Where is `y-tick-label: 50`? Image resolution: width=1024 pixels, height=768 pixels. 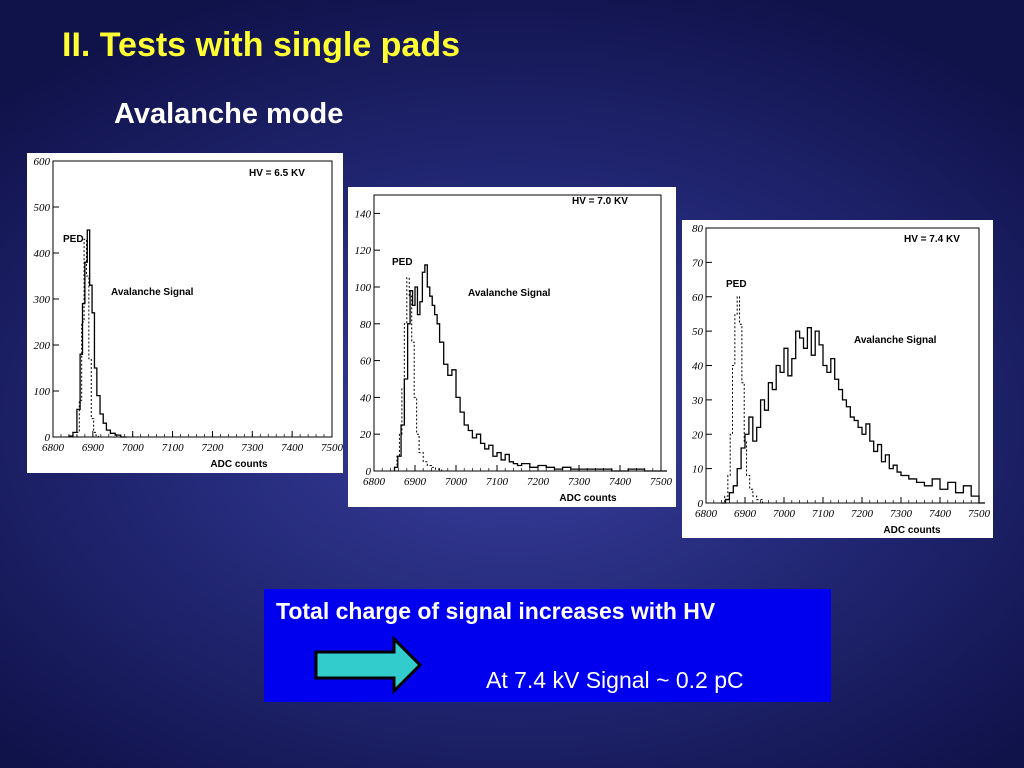 y-tick-label: 50 is located at coordinates (698, 332).